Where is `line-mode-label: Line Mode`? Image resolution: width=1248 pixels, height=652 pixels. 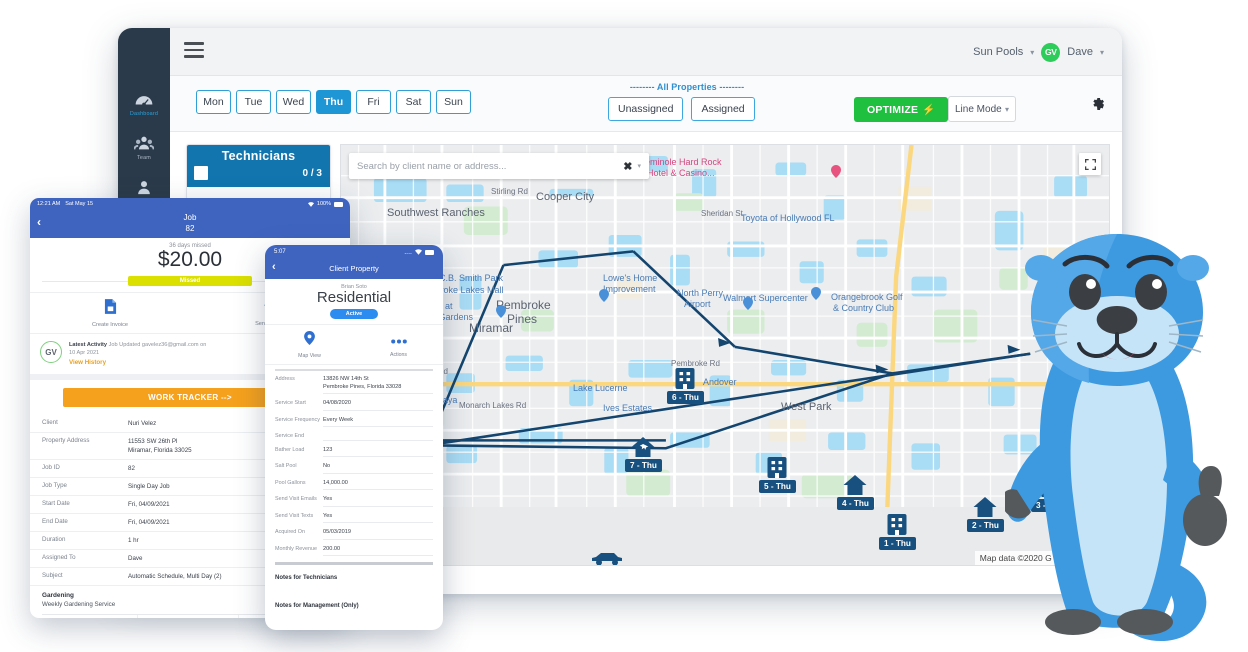 line-mode-label: Line Mode is located at coordinates (978, 109).